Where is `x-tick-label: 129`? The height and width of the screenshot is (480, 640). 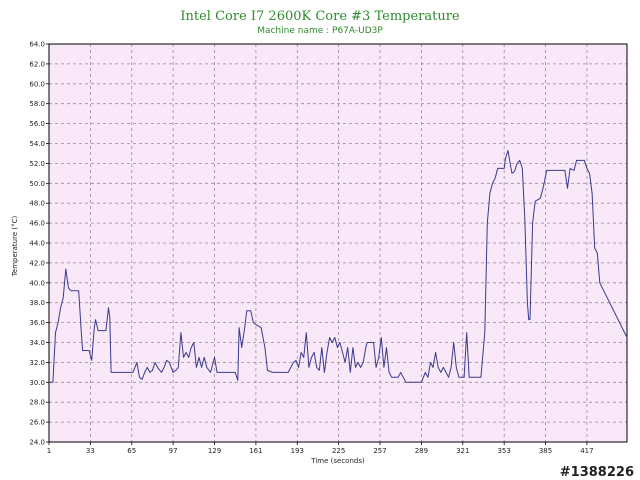
x-tick-label: 129 is located at coordinates (214, 451).